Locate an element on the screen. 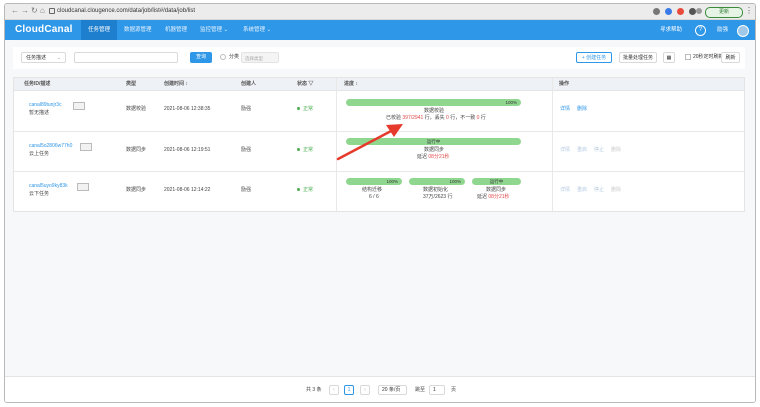 The image size is (760, 407). category-radio is located at coordinates (223, 57).